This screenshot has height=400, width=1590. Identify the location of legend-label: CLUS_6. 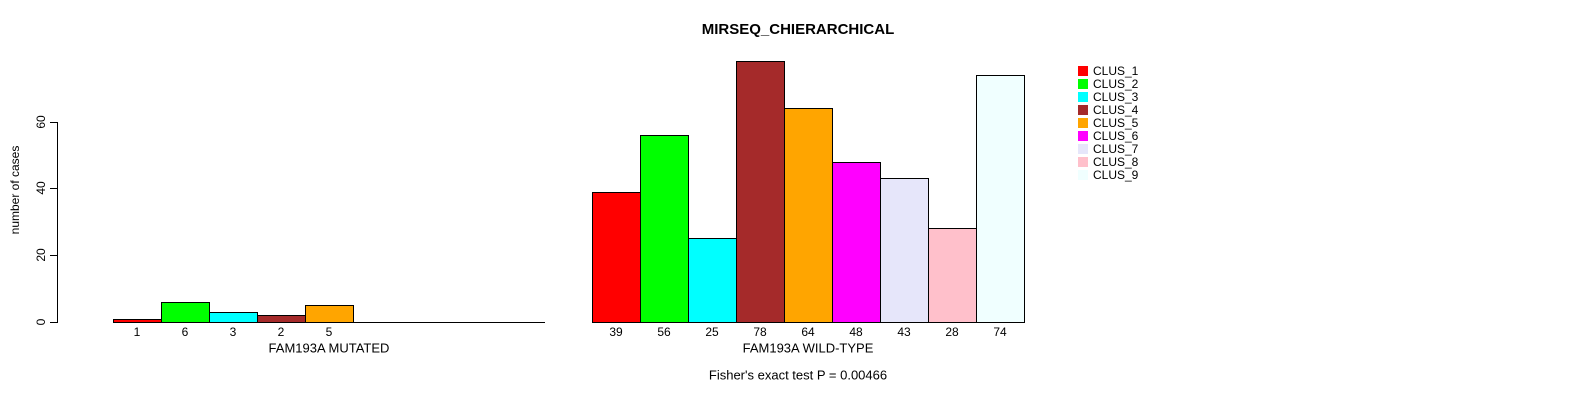
(1116, 135).